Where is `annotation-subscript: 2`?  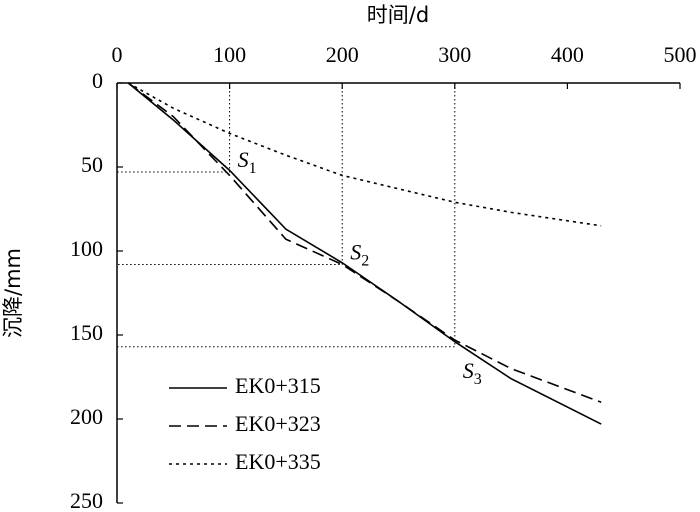 annotation-subscript: 2 is located at coordinates (365, 260).